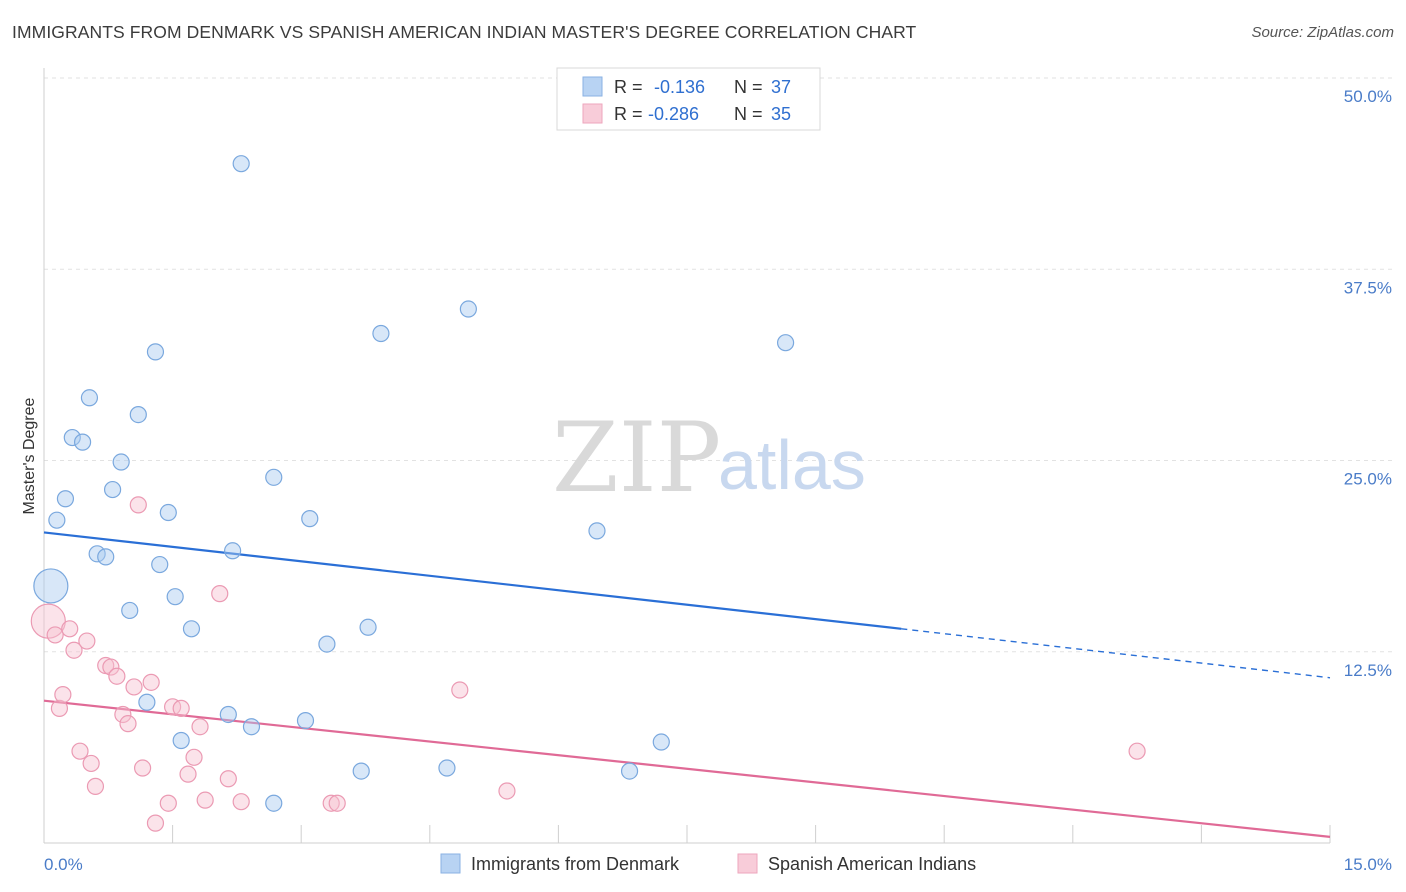  What do you see at coordinates (1368, 383) in the screenshot?
I see `y-tick-labels: 12.5% 25.0% 37.5% 50.0%` at bounding box center [1368, 383].